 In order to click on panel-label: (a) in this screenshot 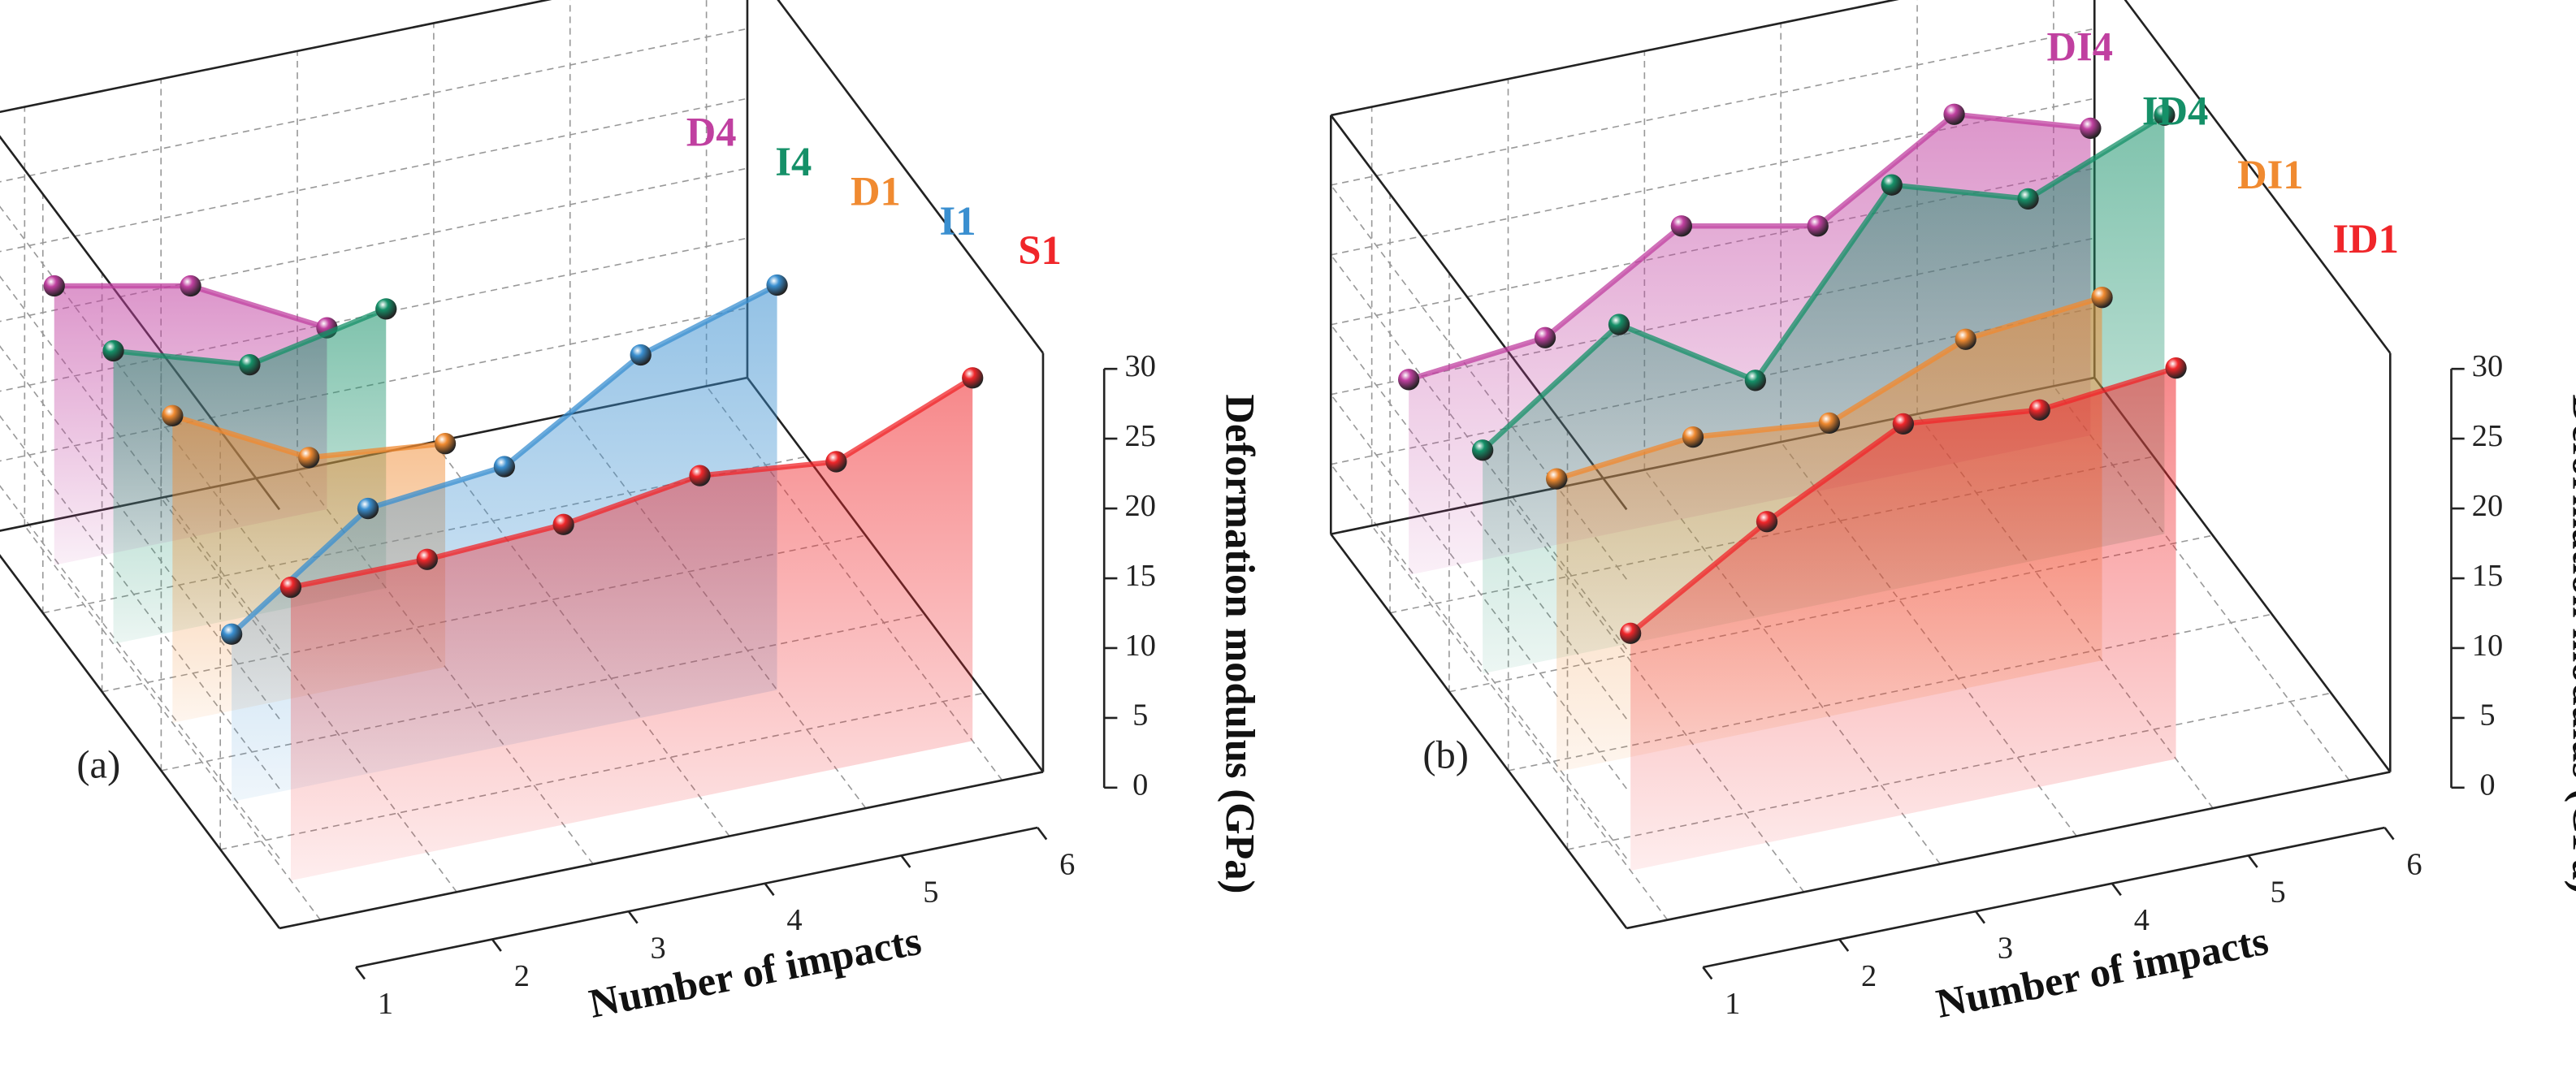, I will do `click(98, 765)`.